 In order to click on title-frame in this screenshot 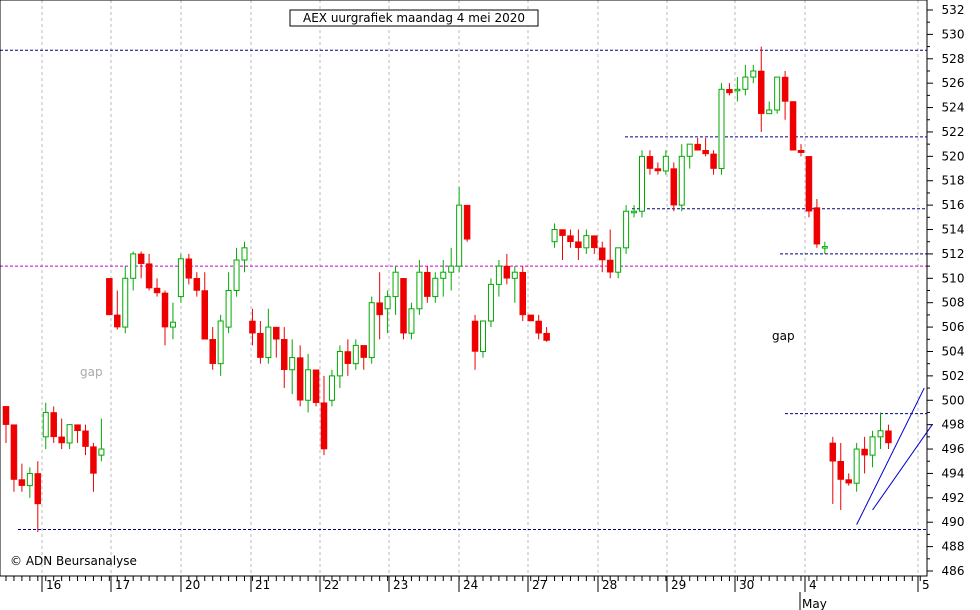, I will do `click(414, 18)`.